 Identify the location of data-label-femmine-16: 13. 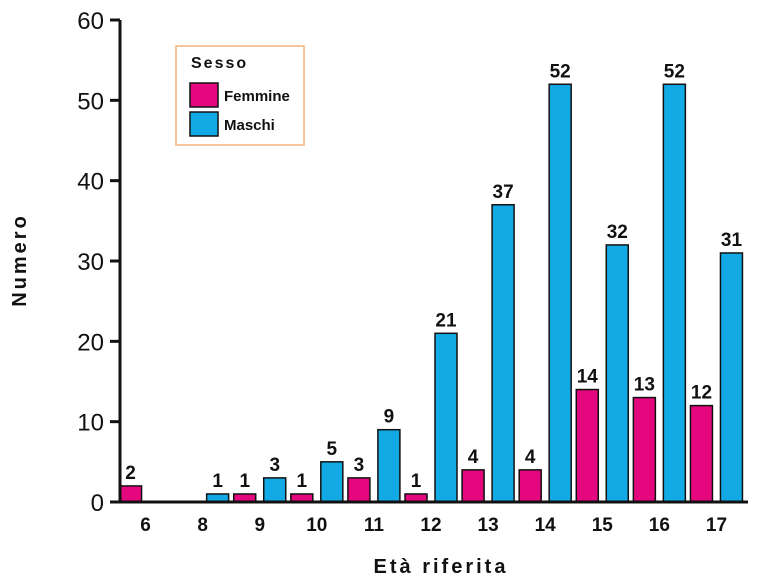
(644, 385).